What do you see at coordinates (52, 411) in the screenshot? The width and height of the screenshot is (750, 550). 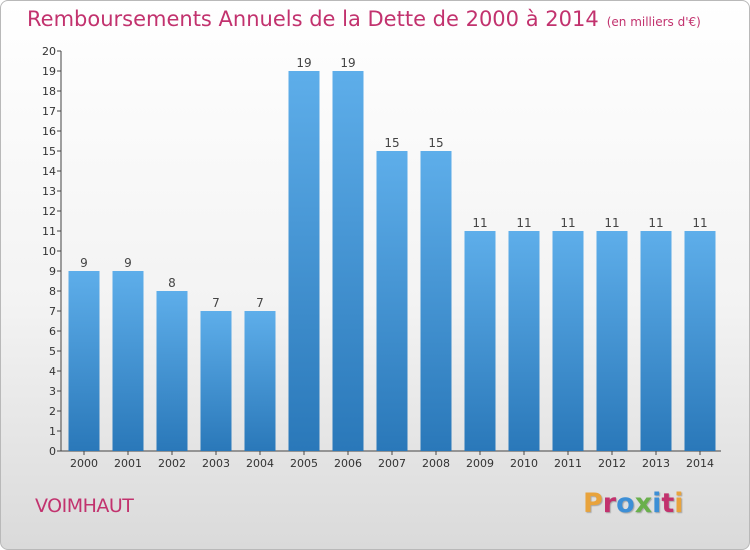 I see `y-tick-label: 2` at bounding box center [52, 411].